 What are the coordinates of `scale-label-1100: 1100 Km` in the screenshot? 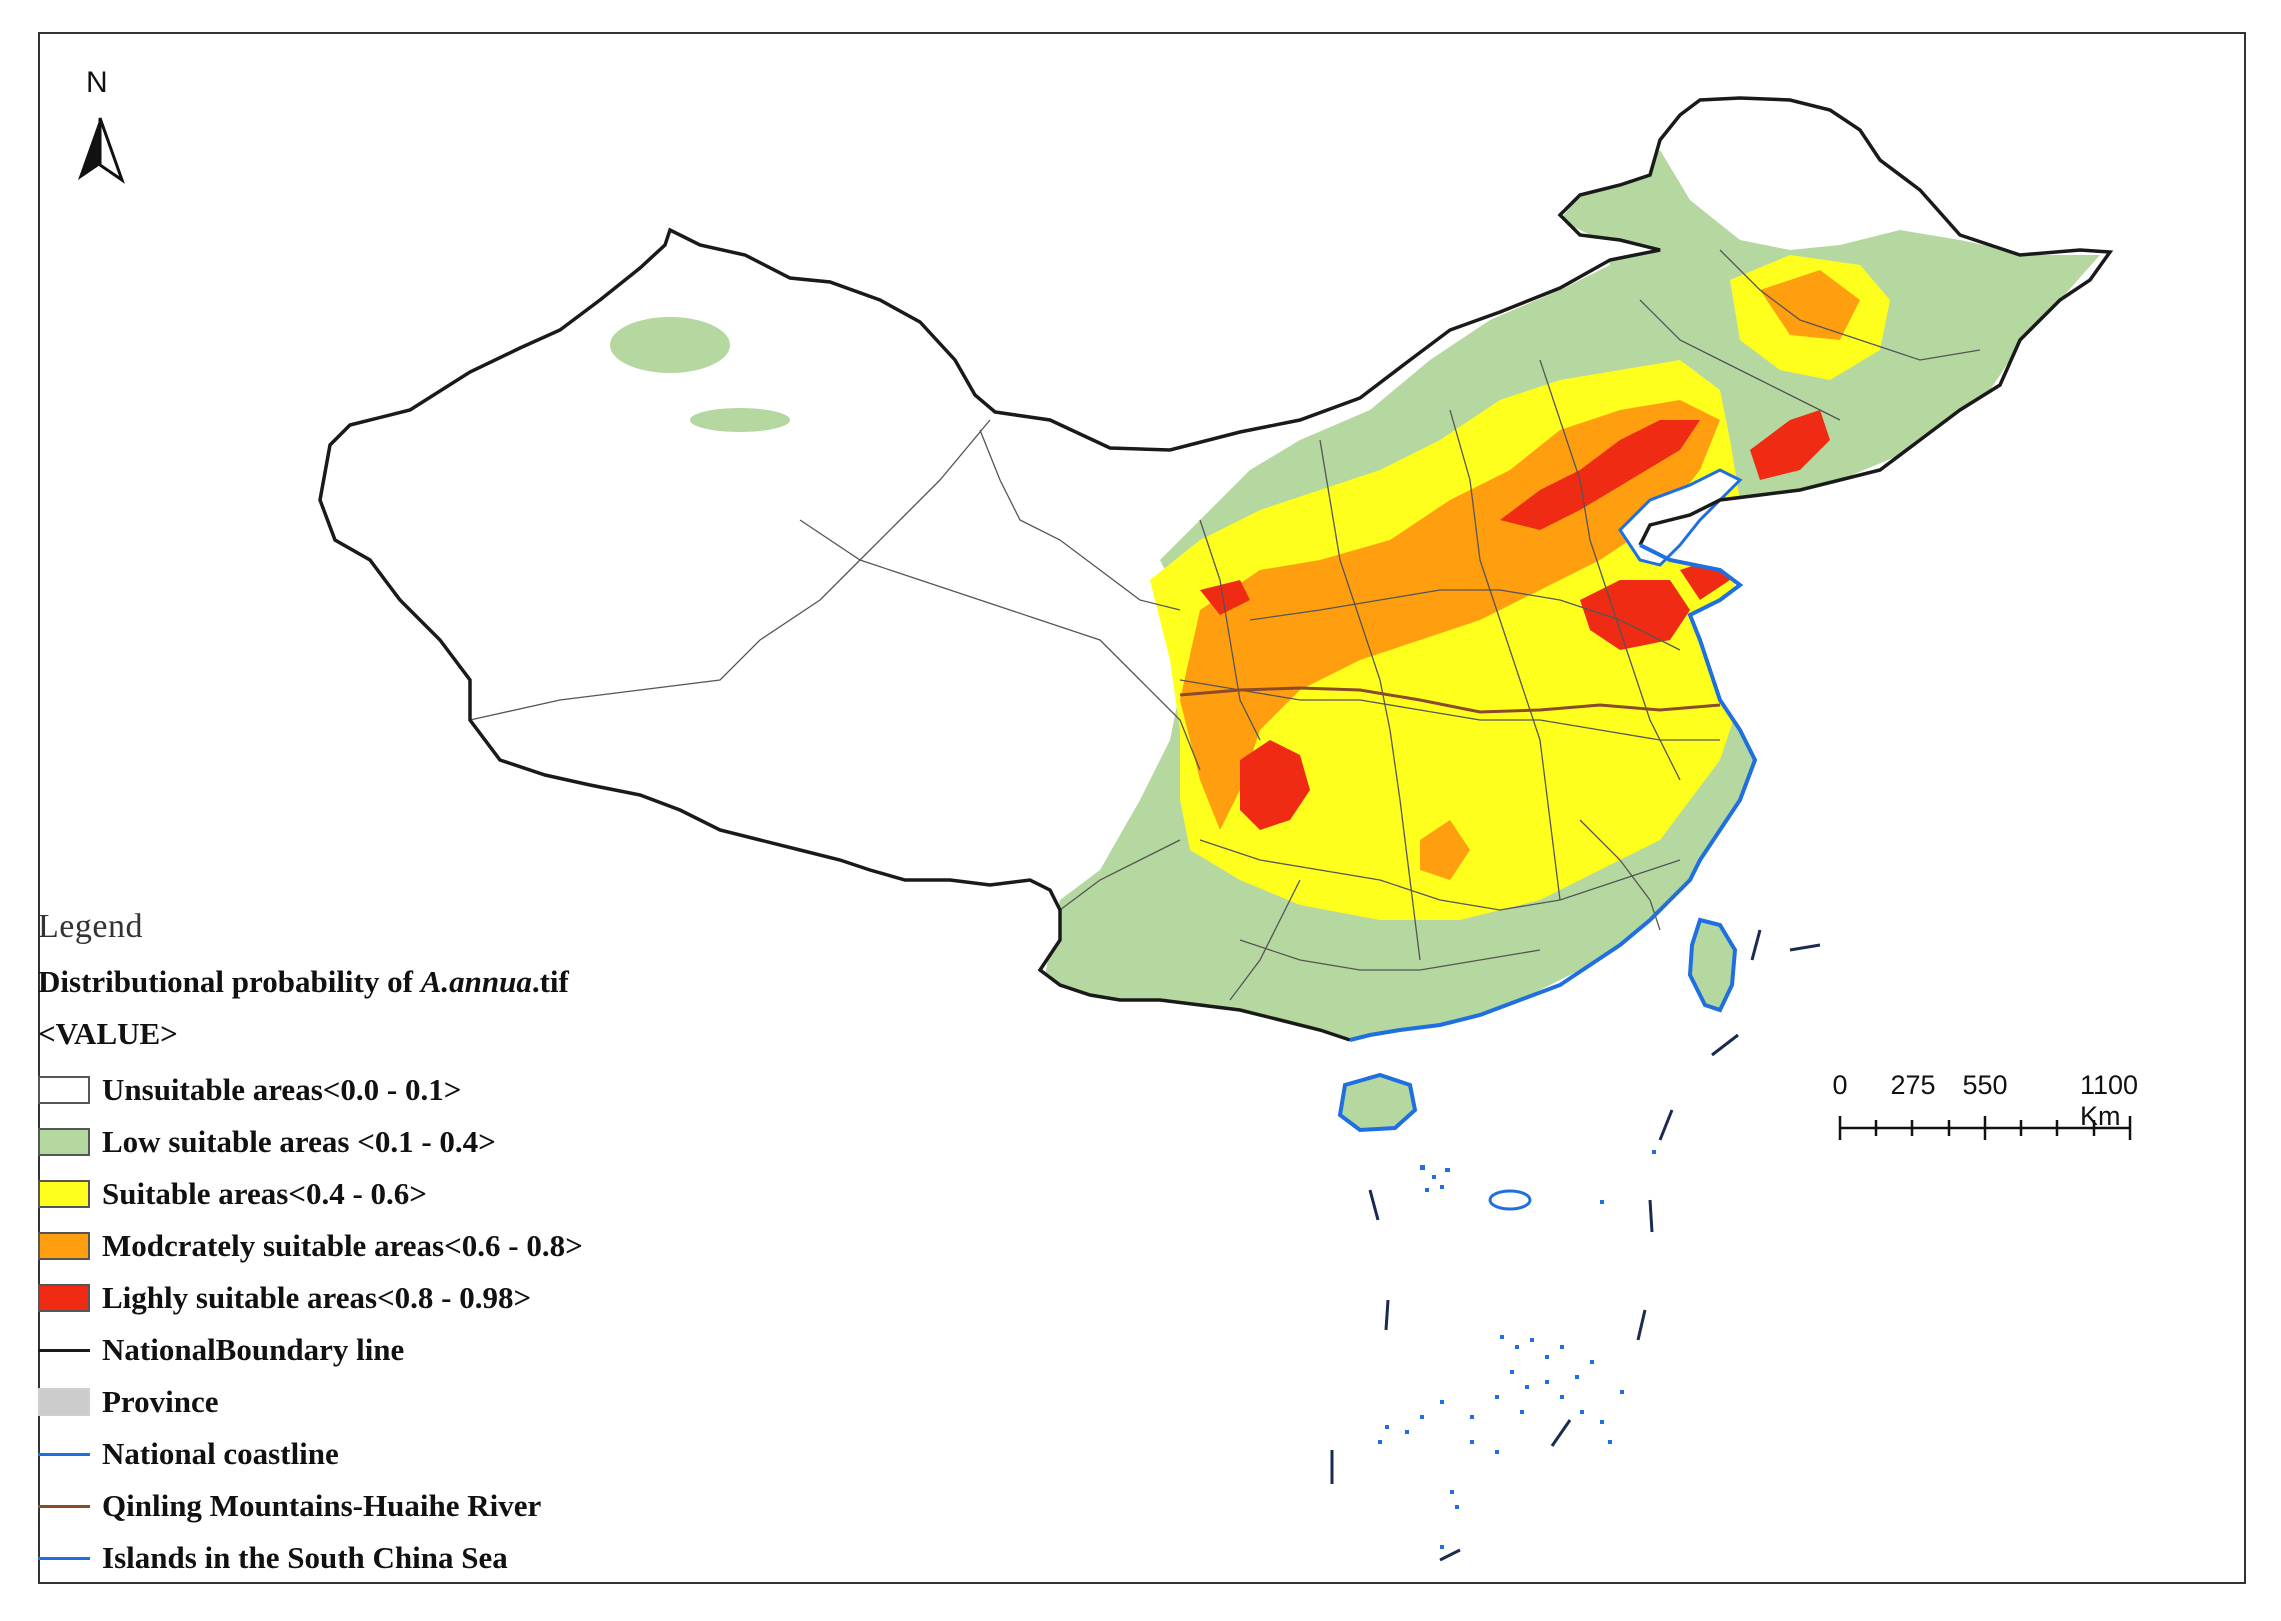 It's located at (2109, 1100).